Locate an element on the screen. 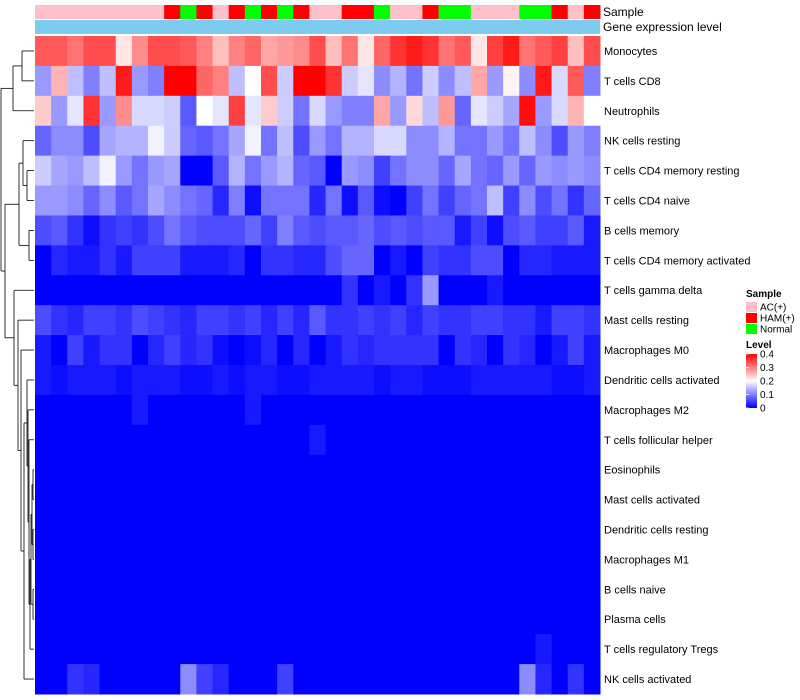 The width and height of the screenshot is (800, 700). legend-level-colorbar is located at coordinates (751, 381).